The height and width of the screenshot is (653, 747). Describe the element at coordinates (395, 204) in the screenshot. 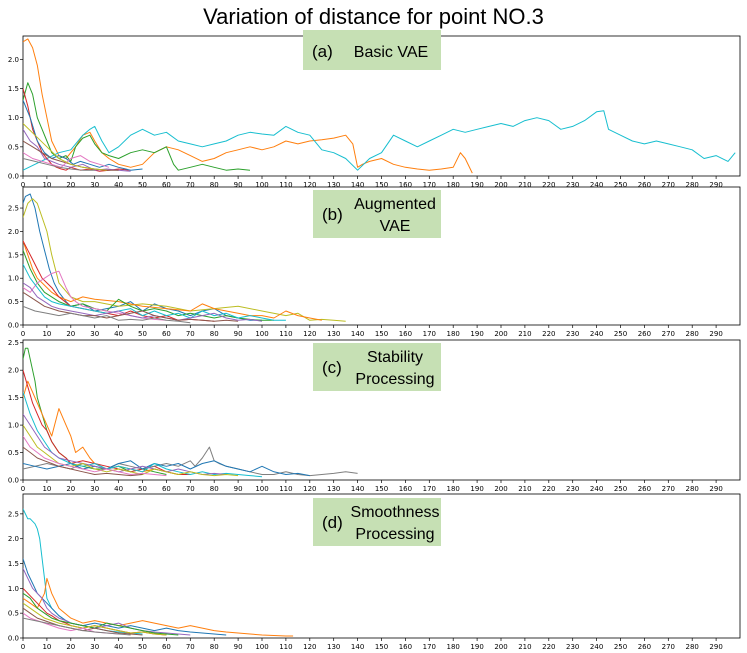

I see `panel-title-line: Augmented` at that location.